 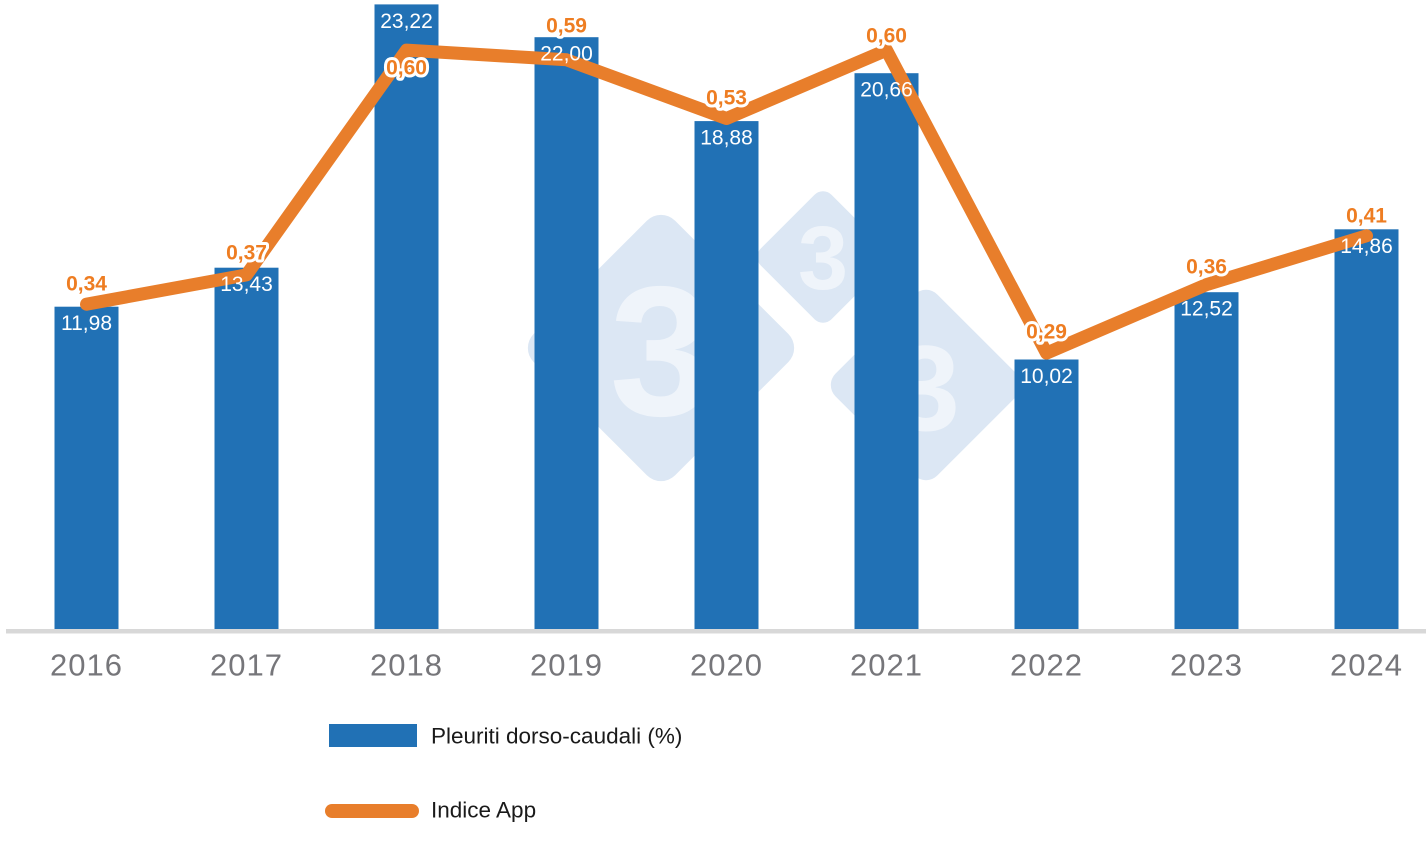 I want to click on bar-value-label-2022: 10,02, so click(x=1046, y=376).